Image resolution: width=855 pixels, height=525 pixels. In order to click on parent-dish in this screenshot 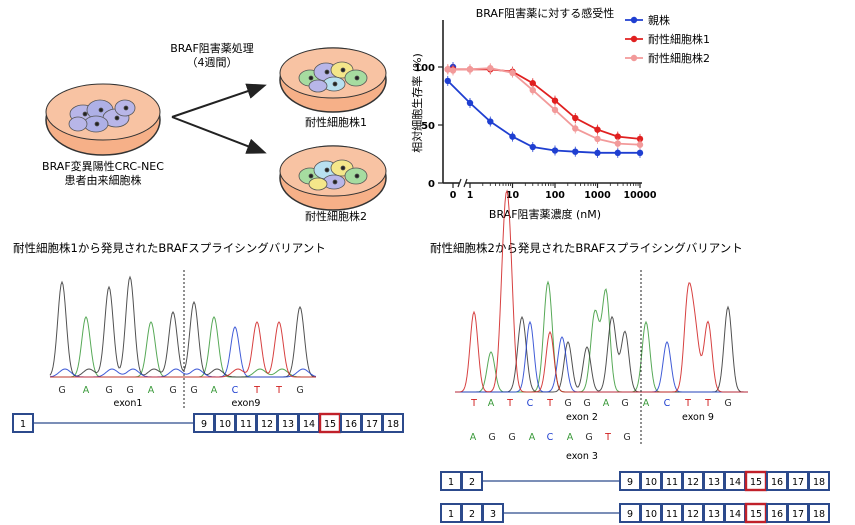, I will do `click(103, 119)`.